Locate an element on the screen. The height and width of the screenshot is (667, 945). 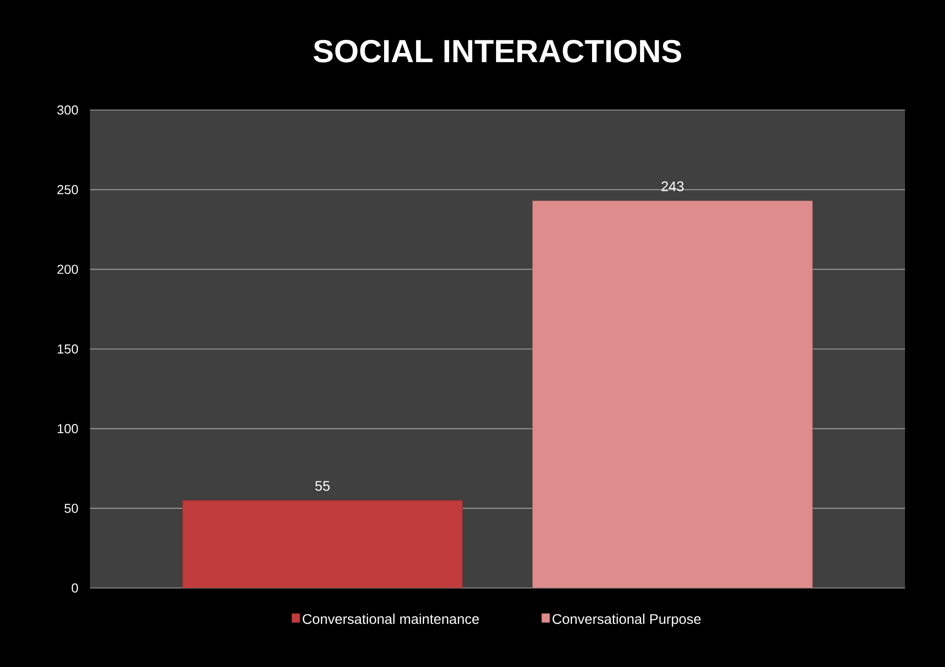
chart-title: SOCIAL INTERACTIONS is located at coordinates (498, 51).